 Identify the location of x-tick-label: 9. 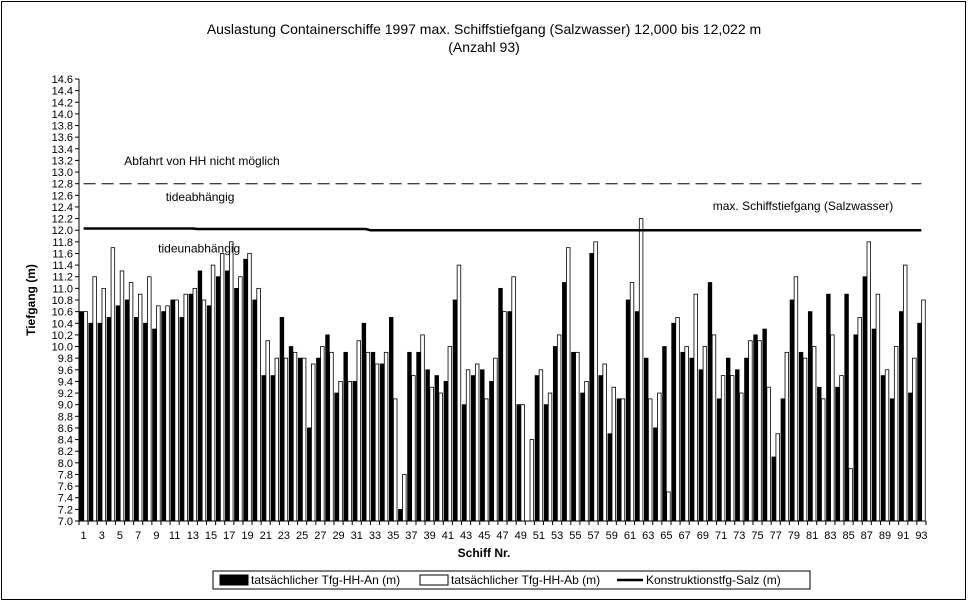
(156, 536).